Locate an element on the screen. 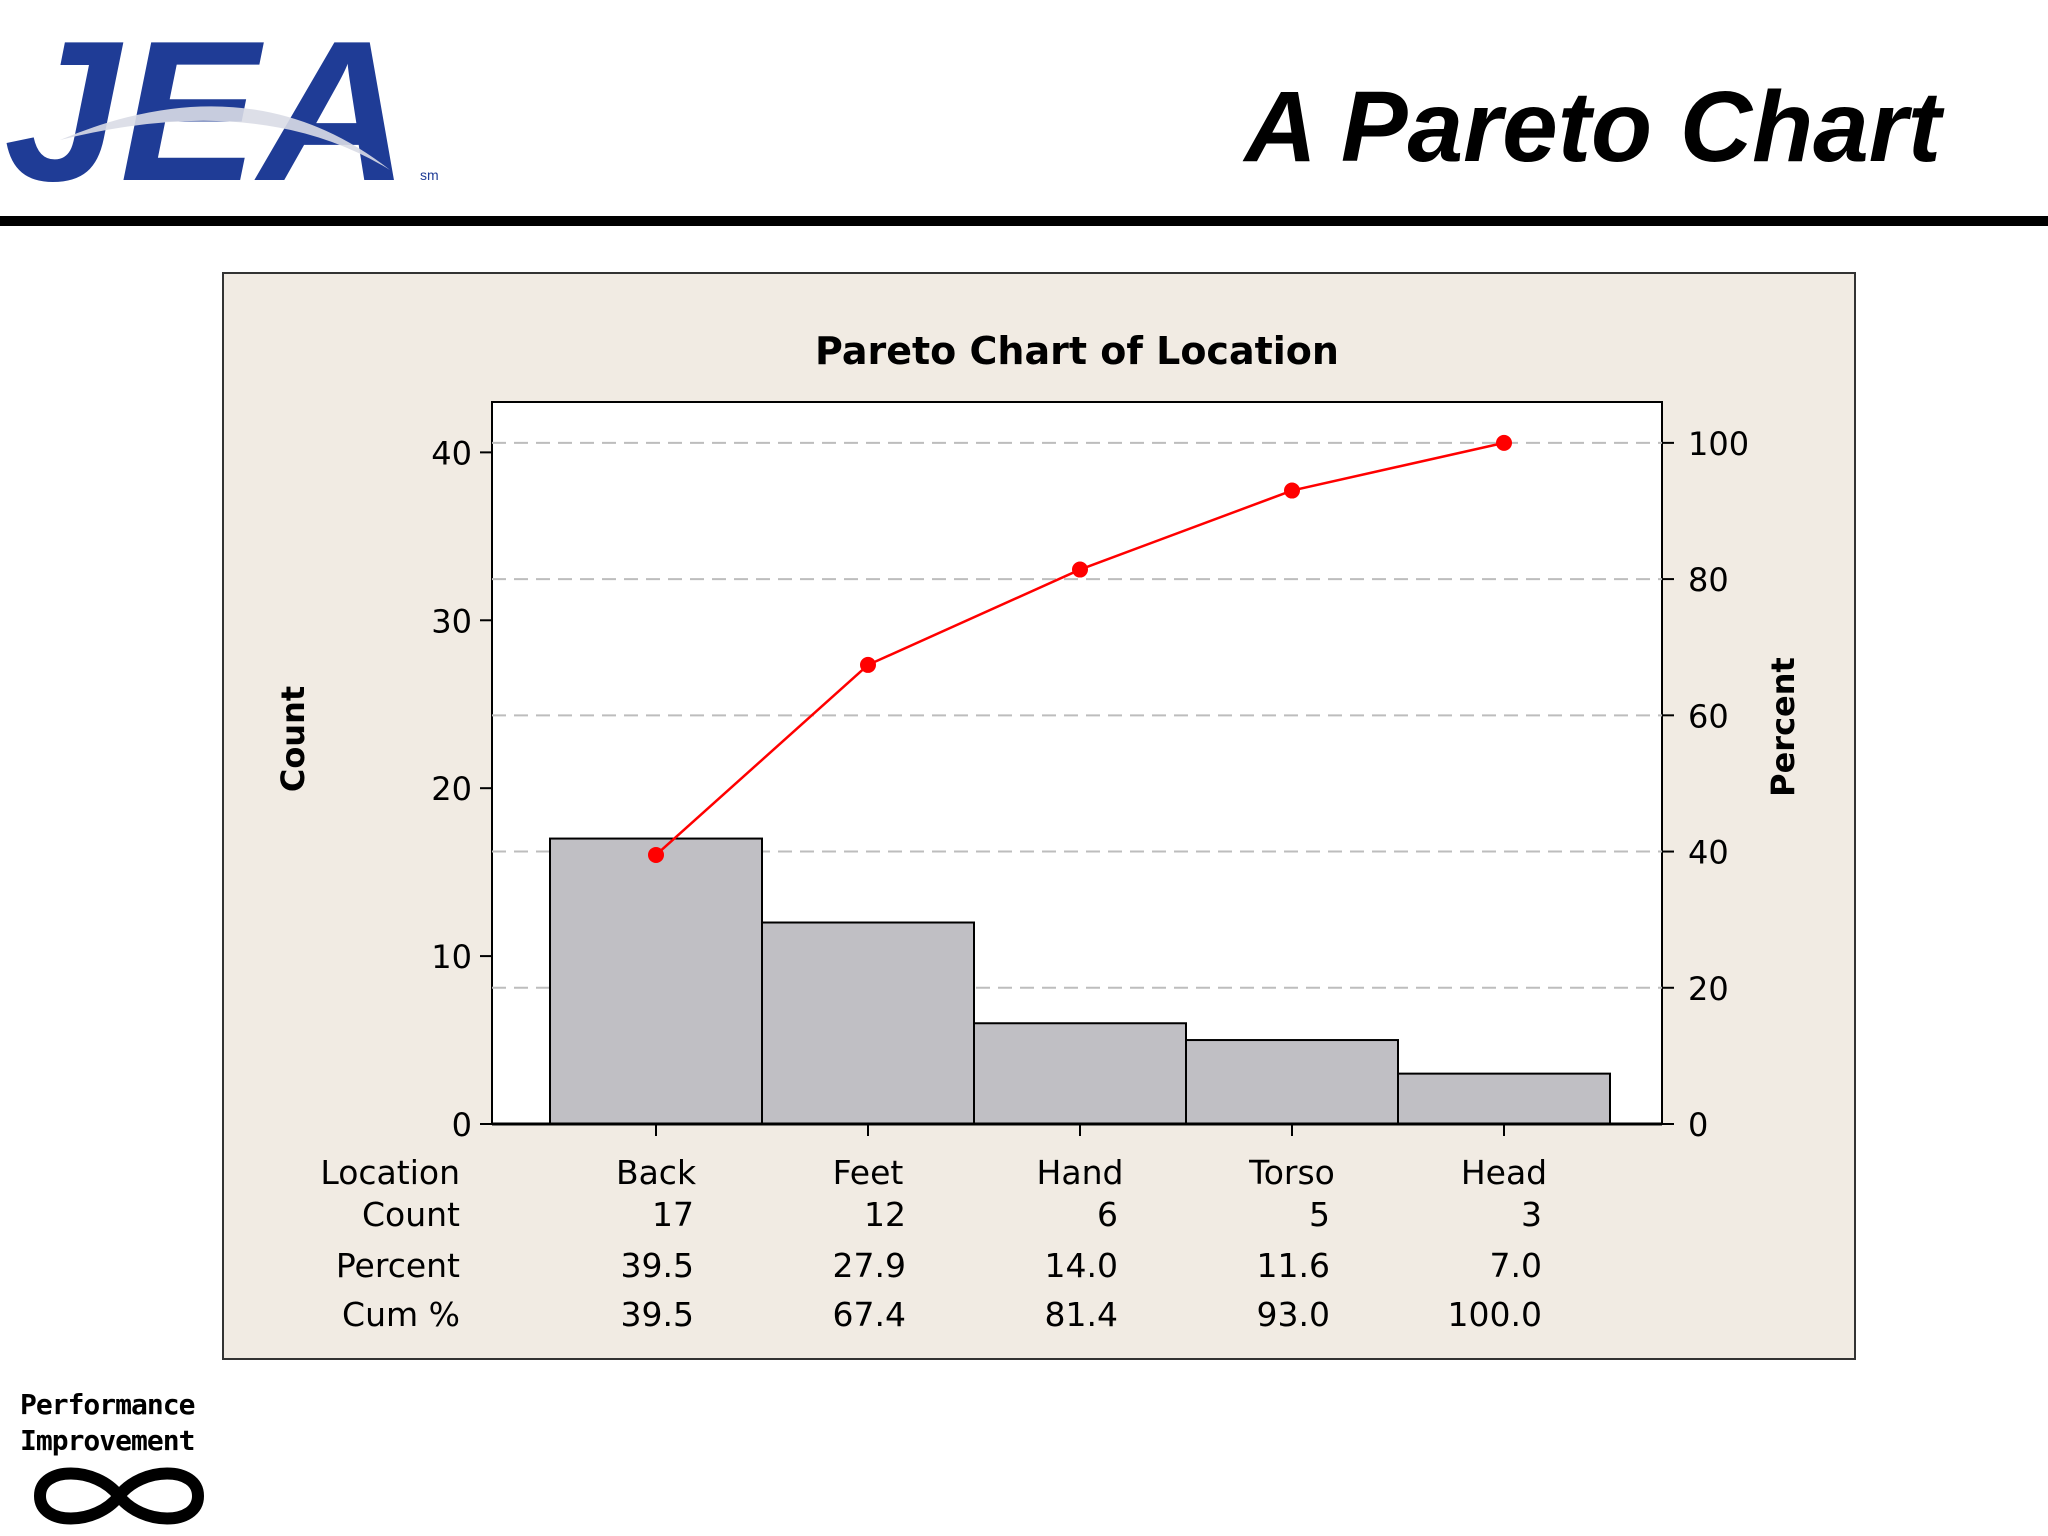  y2-tick-label: 80 is located at coordinates (1708, 580).